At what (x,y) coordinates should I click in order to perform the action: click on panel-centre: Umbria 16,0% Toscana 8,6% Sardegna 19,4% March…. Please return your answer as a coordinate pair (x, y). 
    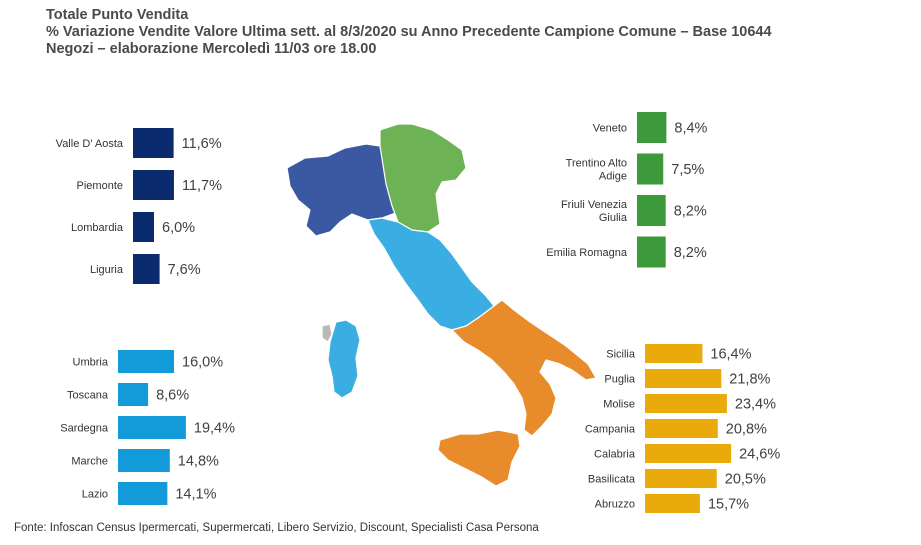
    Looking at the image, I should click on (147, 427).